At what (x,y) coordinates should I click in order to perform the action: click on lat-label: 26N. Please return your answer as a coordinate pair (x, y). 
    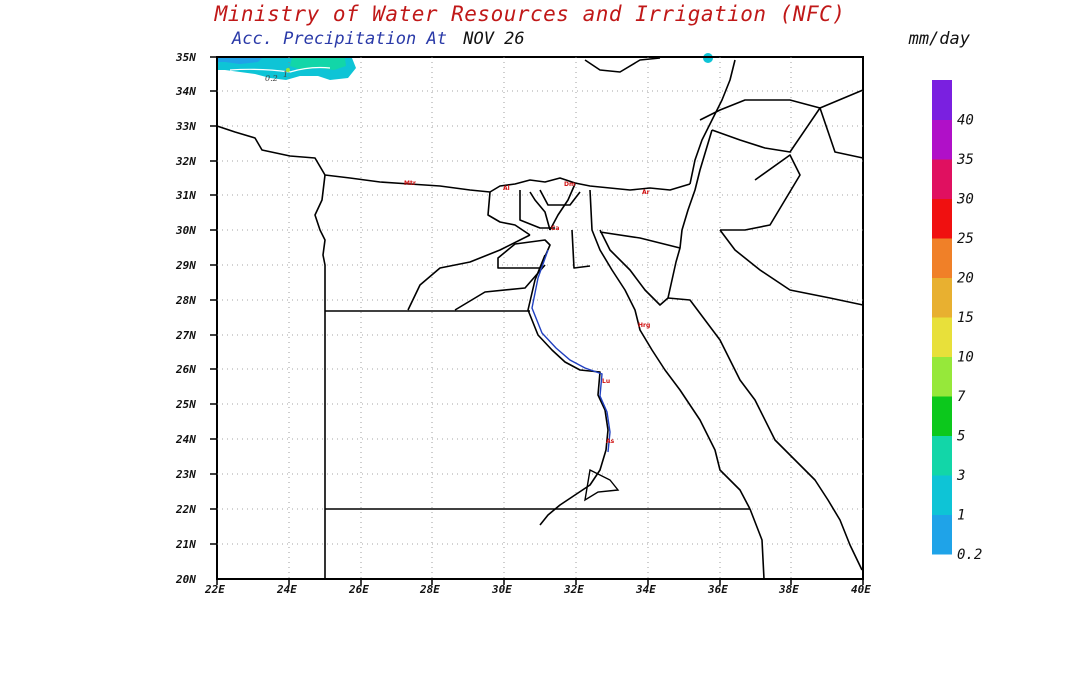
    Looking at the image, I should click on (185, 369).